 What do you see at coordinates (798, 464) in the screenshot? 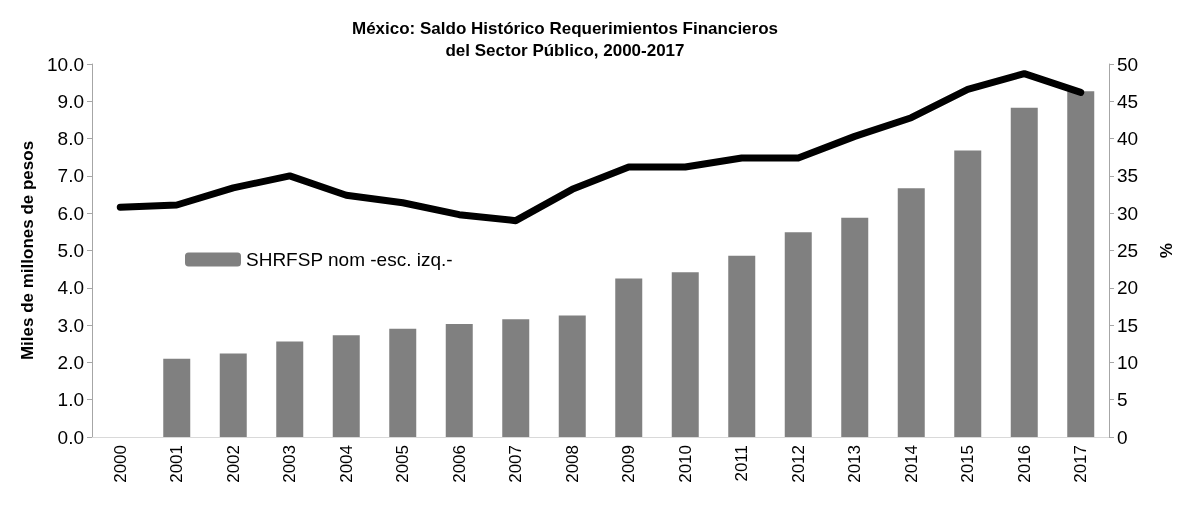
I see `x-tick-label: 2012` at bounding box center [798, 464].